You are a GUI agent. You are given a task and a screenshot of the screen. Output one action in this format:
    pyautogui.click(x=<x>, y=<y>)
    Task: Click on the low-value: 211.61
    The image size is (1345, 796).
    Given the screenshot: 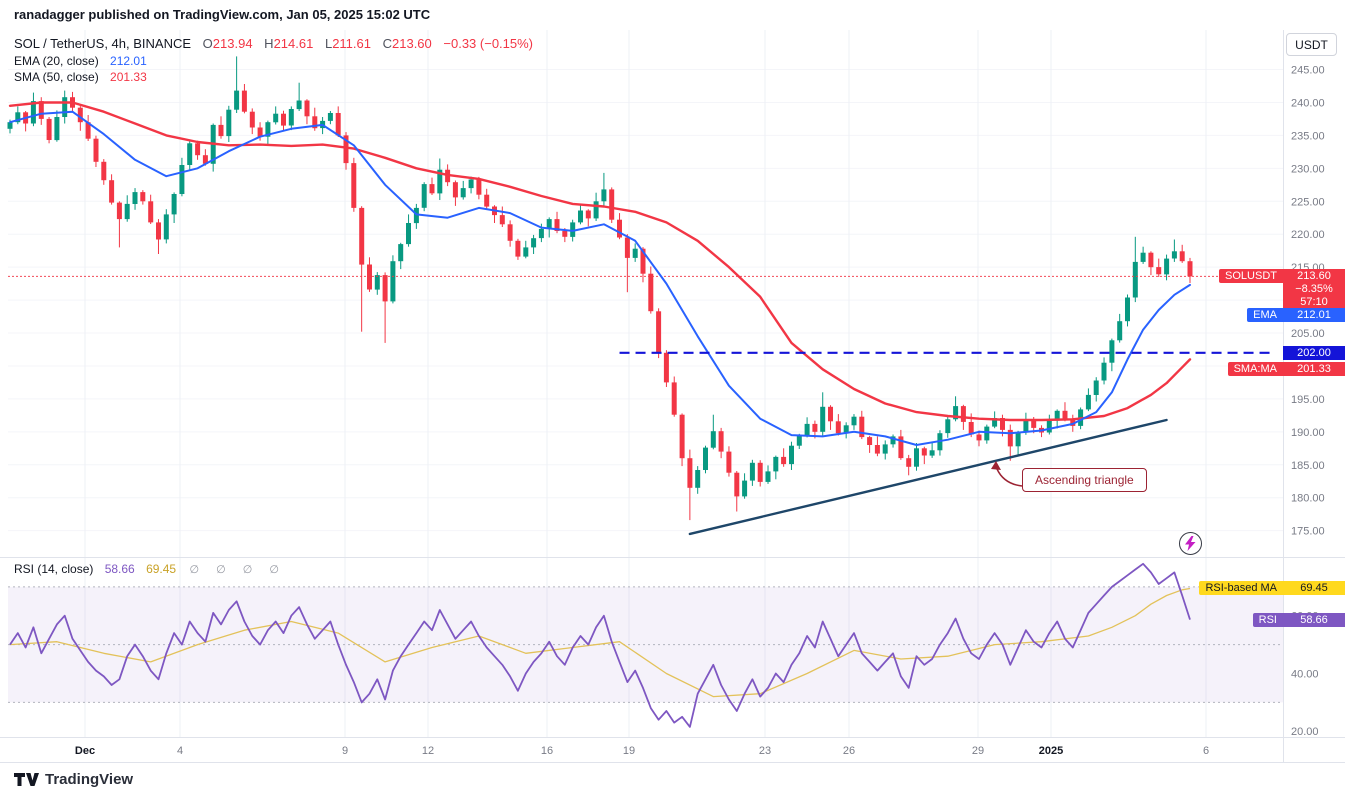 What is the action you would take?
    pyautogui.click(x=351, y=43)
    